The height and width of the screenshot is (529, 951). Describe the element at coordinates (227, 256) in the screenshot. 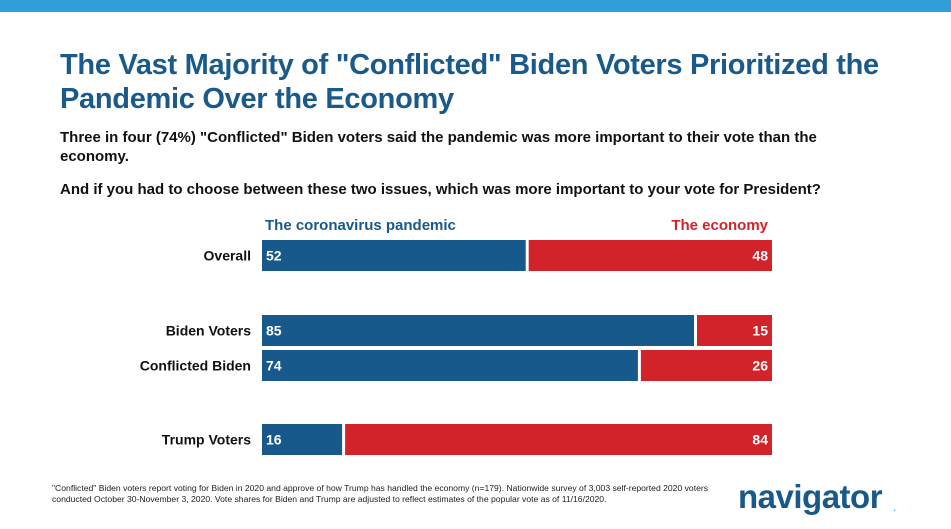

I see `category-label: Overall` at that location.